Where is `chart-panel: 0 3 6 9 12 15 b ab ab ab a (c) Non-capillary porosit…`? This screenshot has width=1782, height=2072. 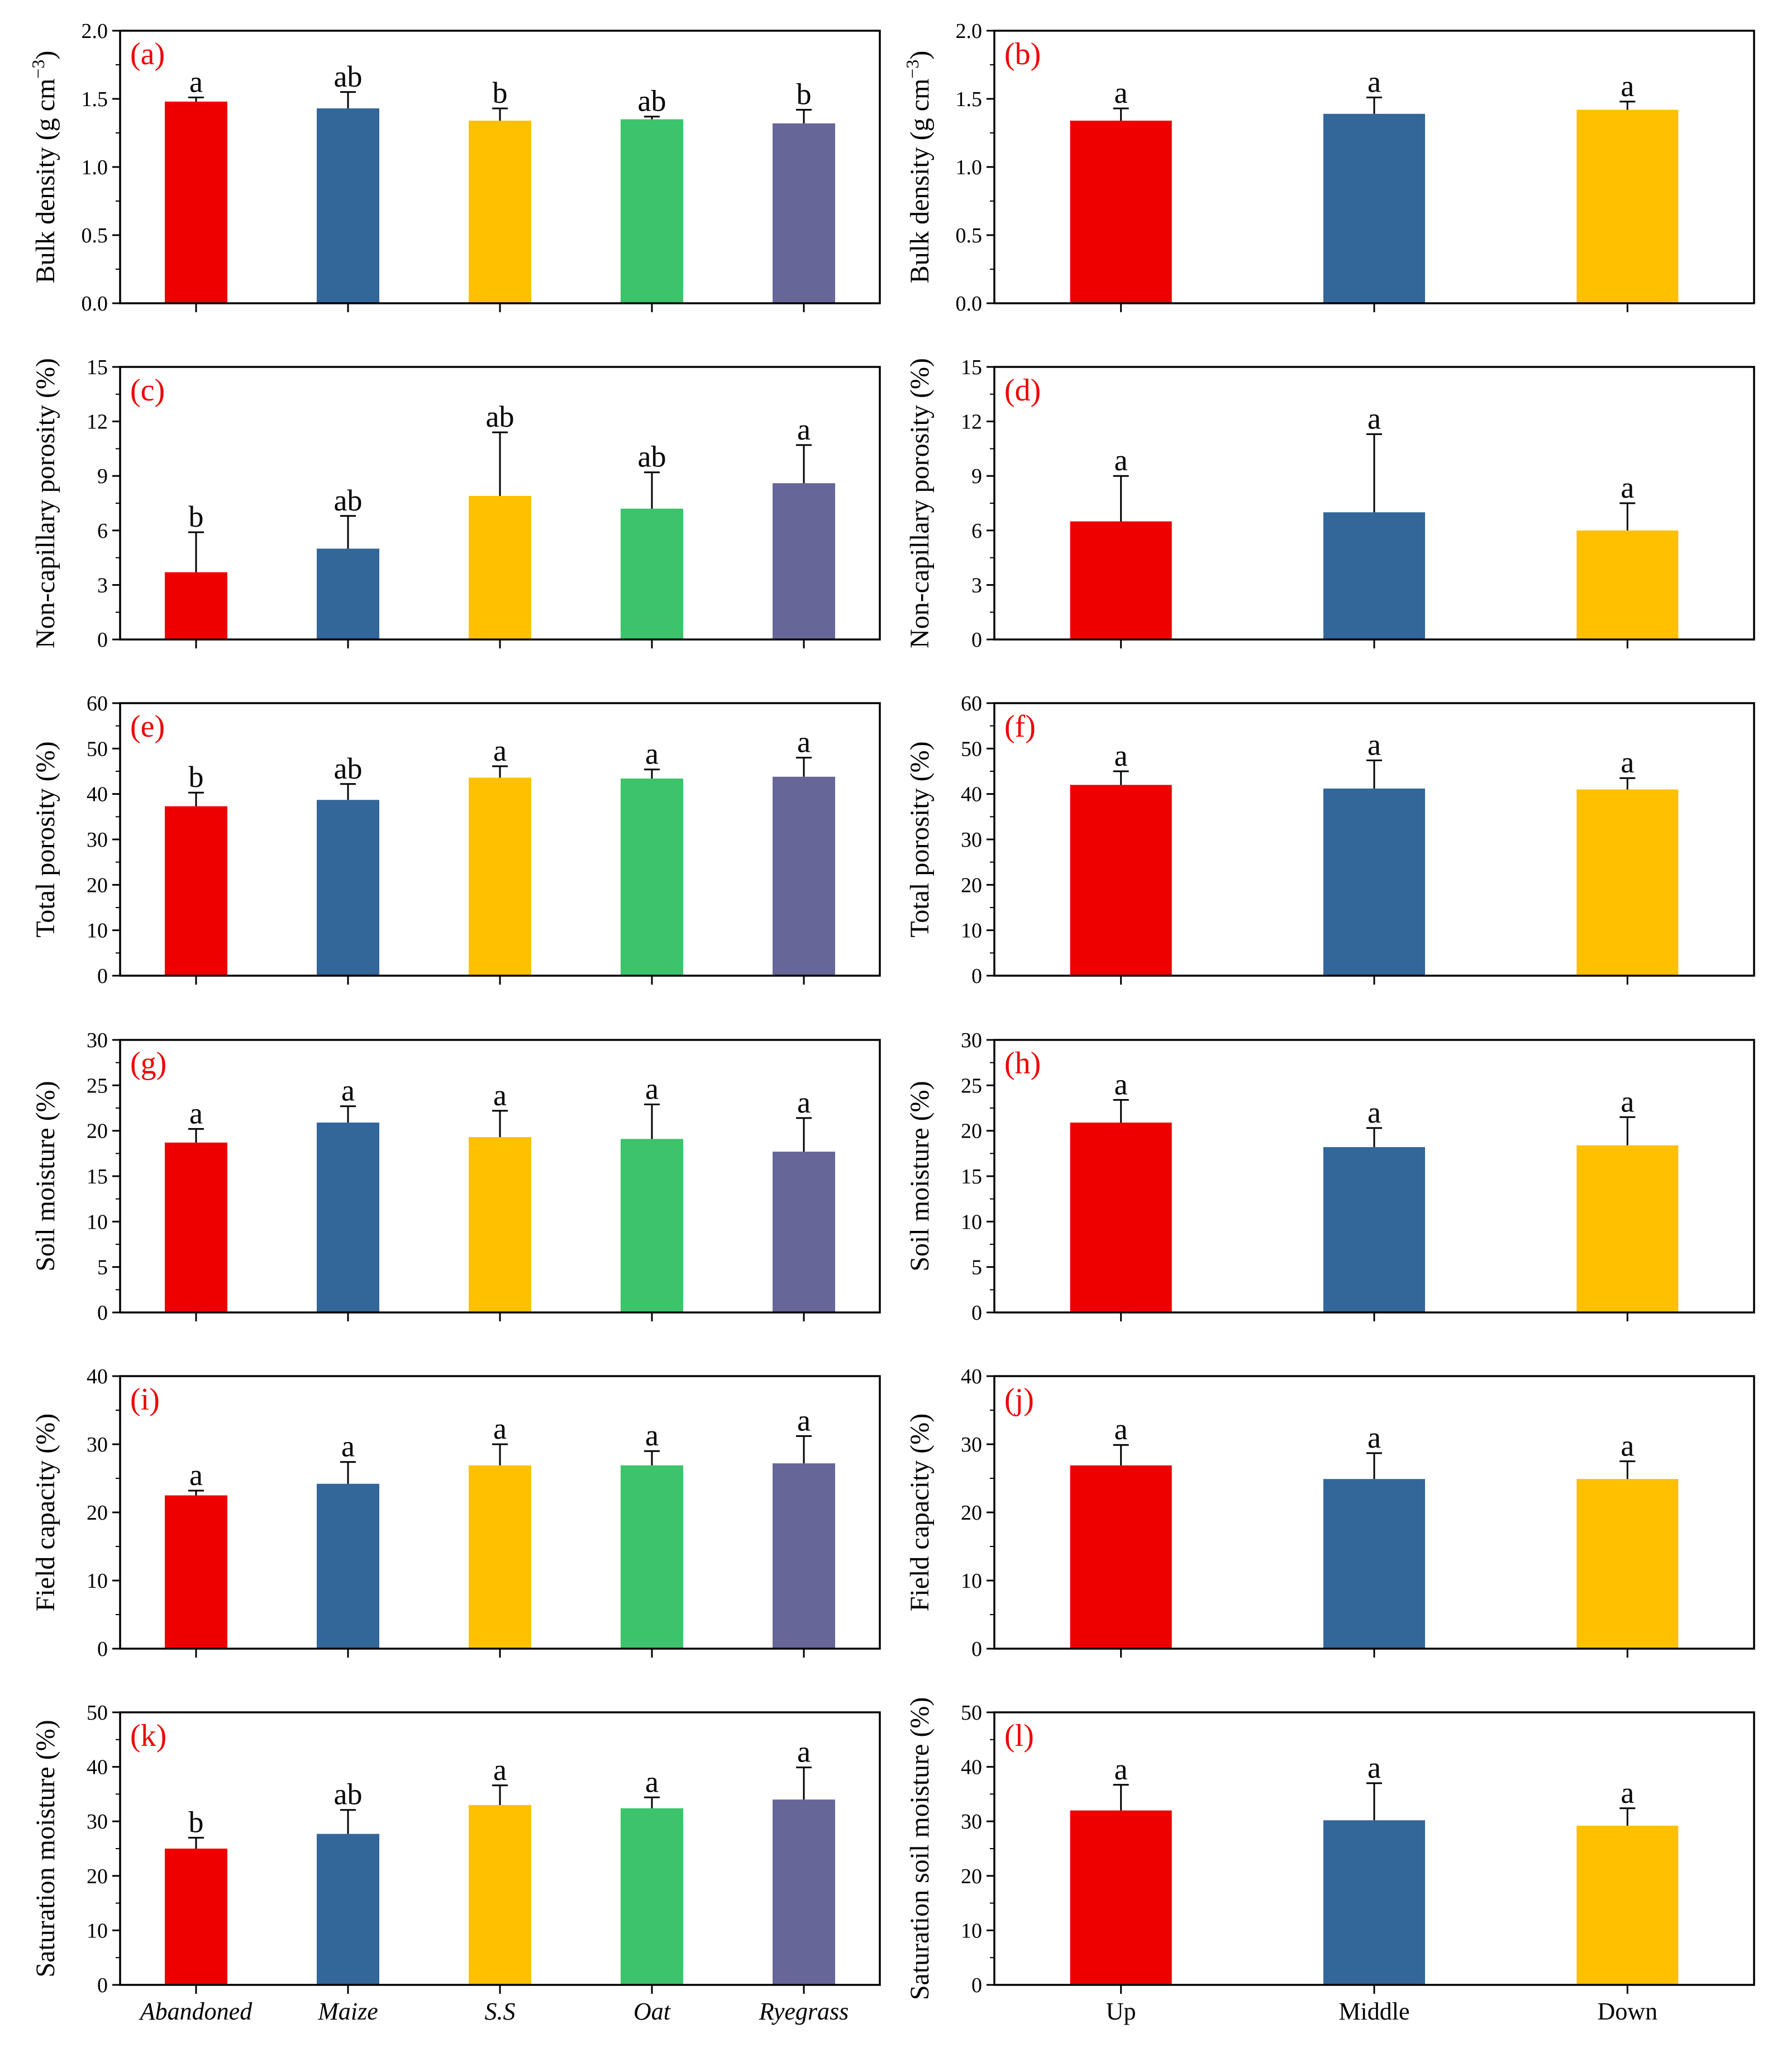
chart-panel: 0 3 6 9 12 15 b ab ab ab a (c) Non-capillary porosit… is located at coordinates (456, 504).